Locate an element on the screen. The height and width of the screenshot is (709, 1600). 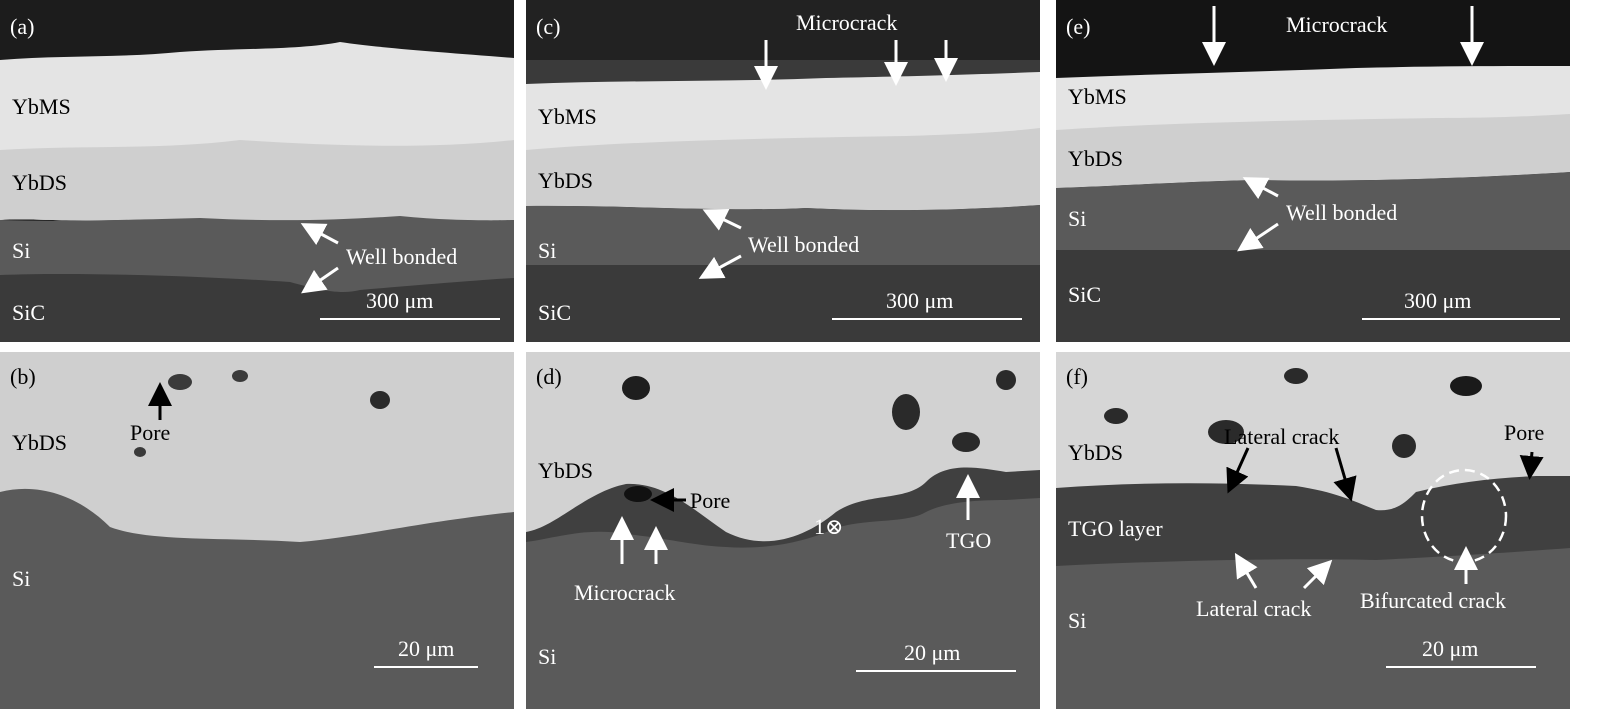
arrows-f is located at coordinates (1385, 518).